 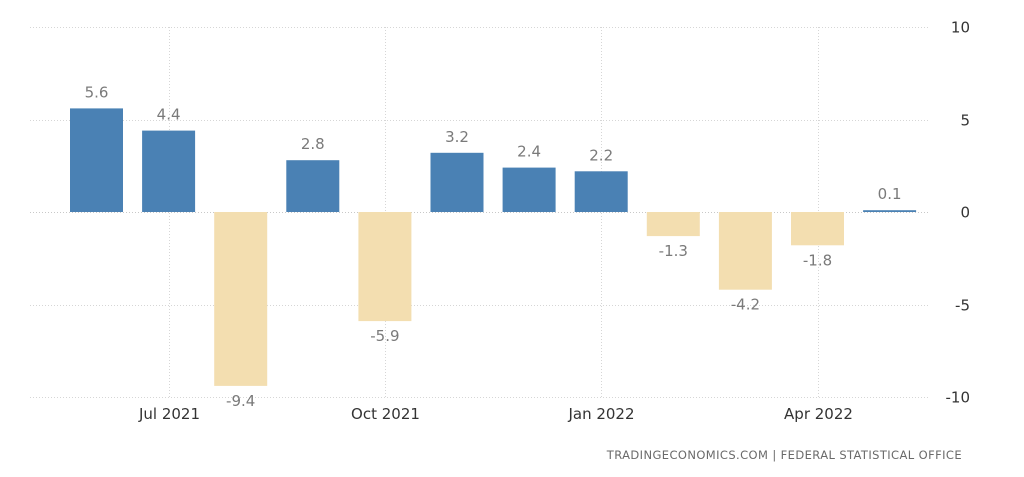 What do you see at coordinates (169, 115) in the screenshot?
I see `bar-value-label: 4.4` at bounding box center [169, 115].